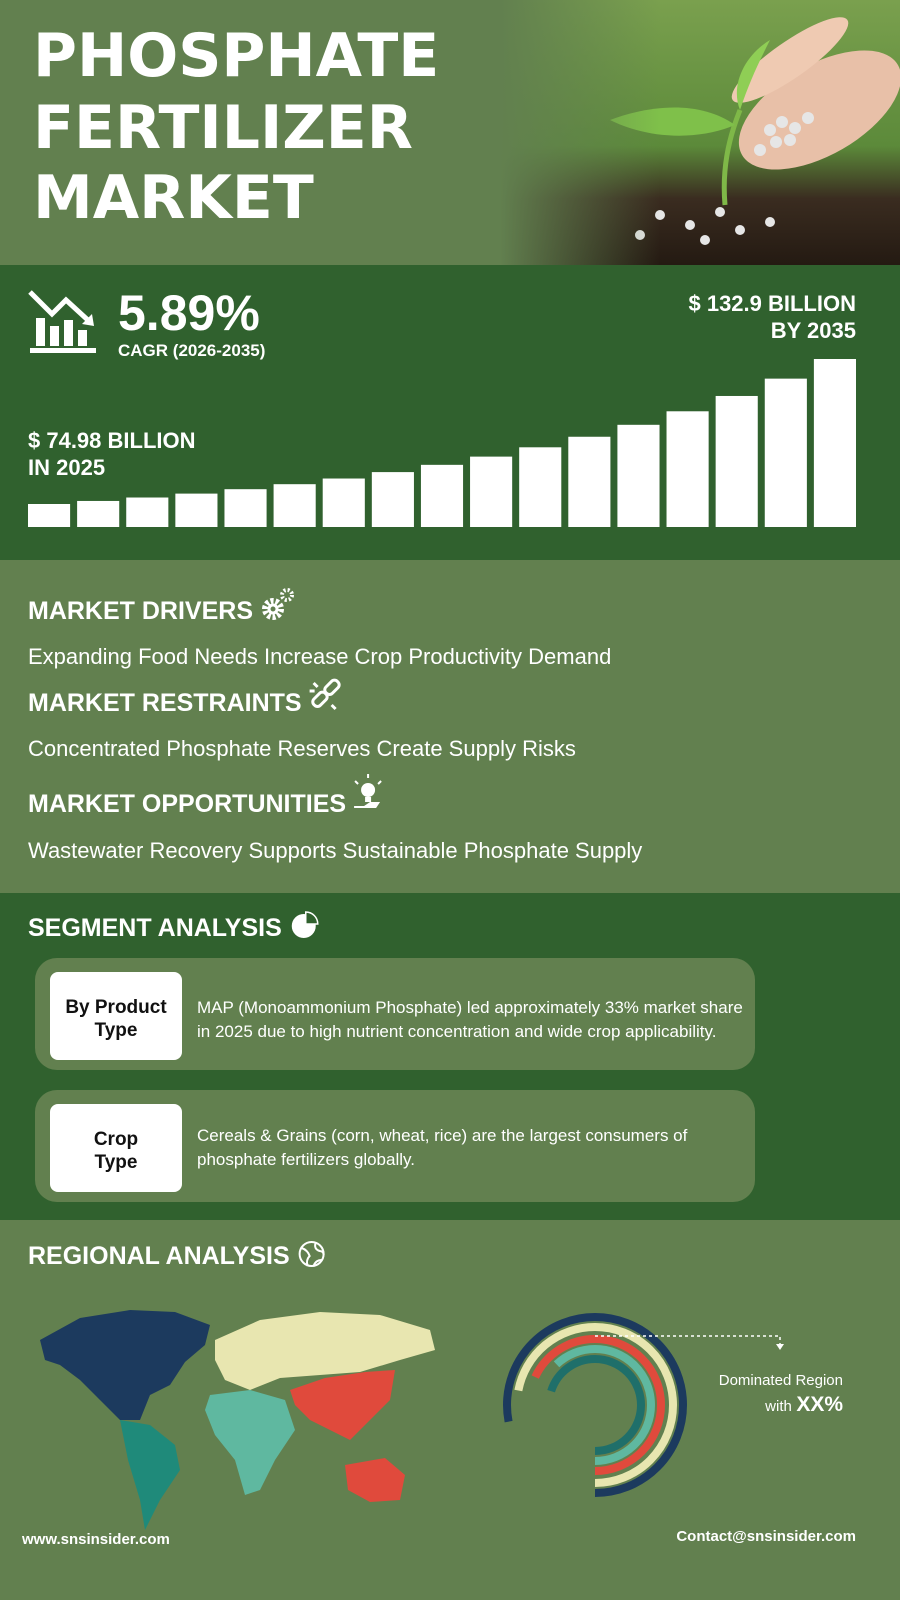 This screenshot has height=1600, width=900. What do you see at coordinates (772, 303) in the screenshot?
I see `end-value: $ 132.9 BILLION` at bounding box center [772, 303].